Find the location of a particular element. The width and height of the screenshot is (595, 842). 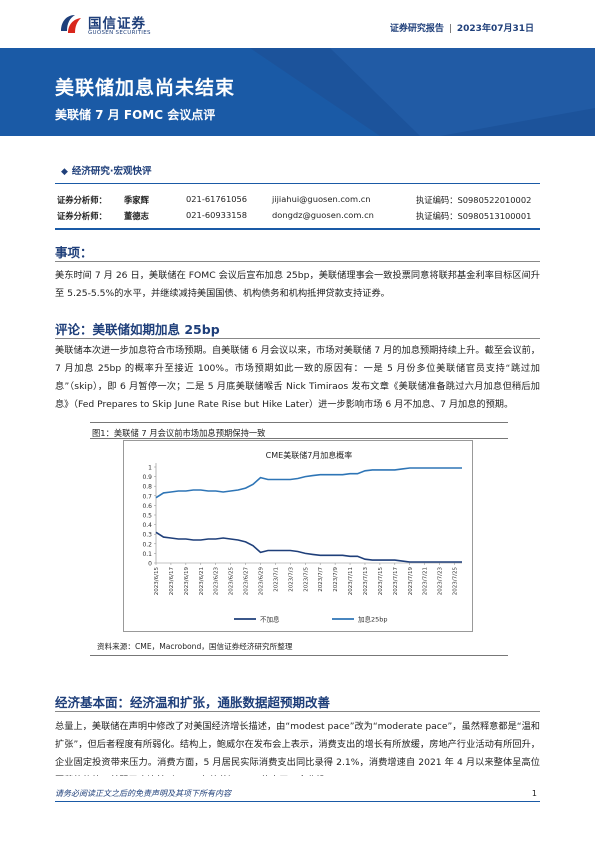

legend-label: 加息25bp is located at coordinates (373, 619).